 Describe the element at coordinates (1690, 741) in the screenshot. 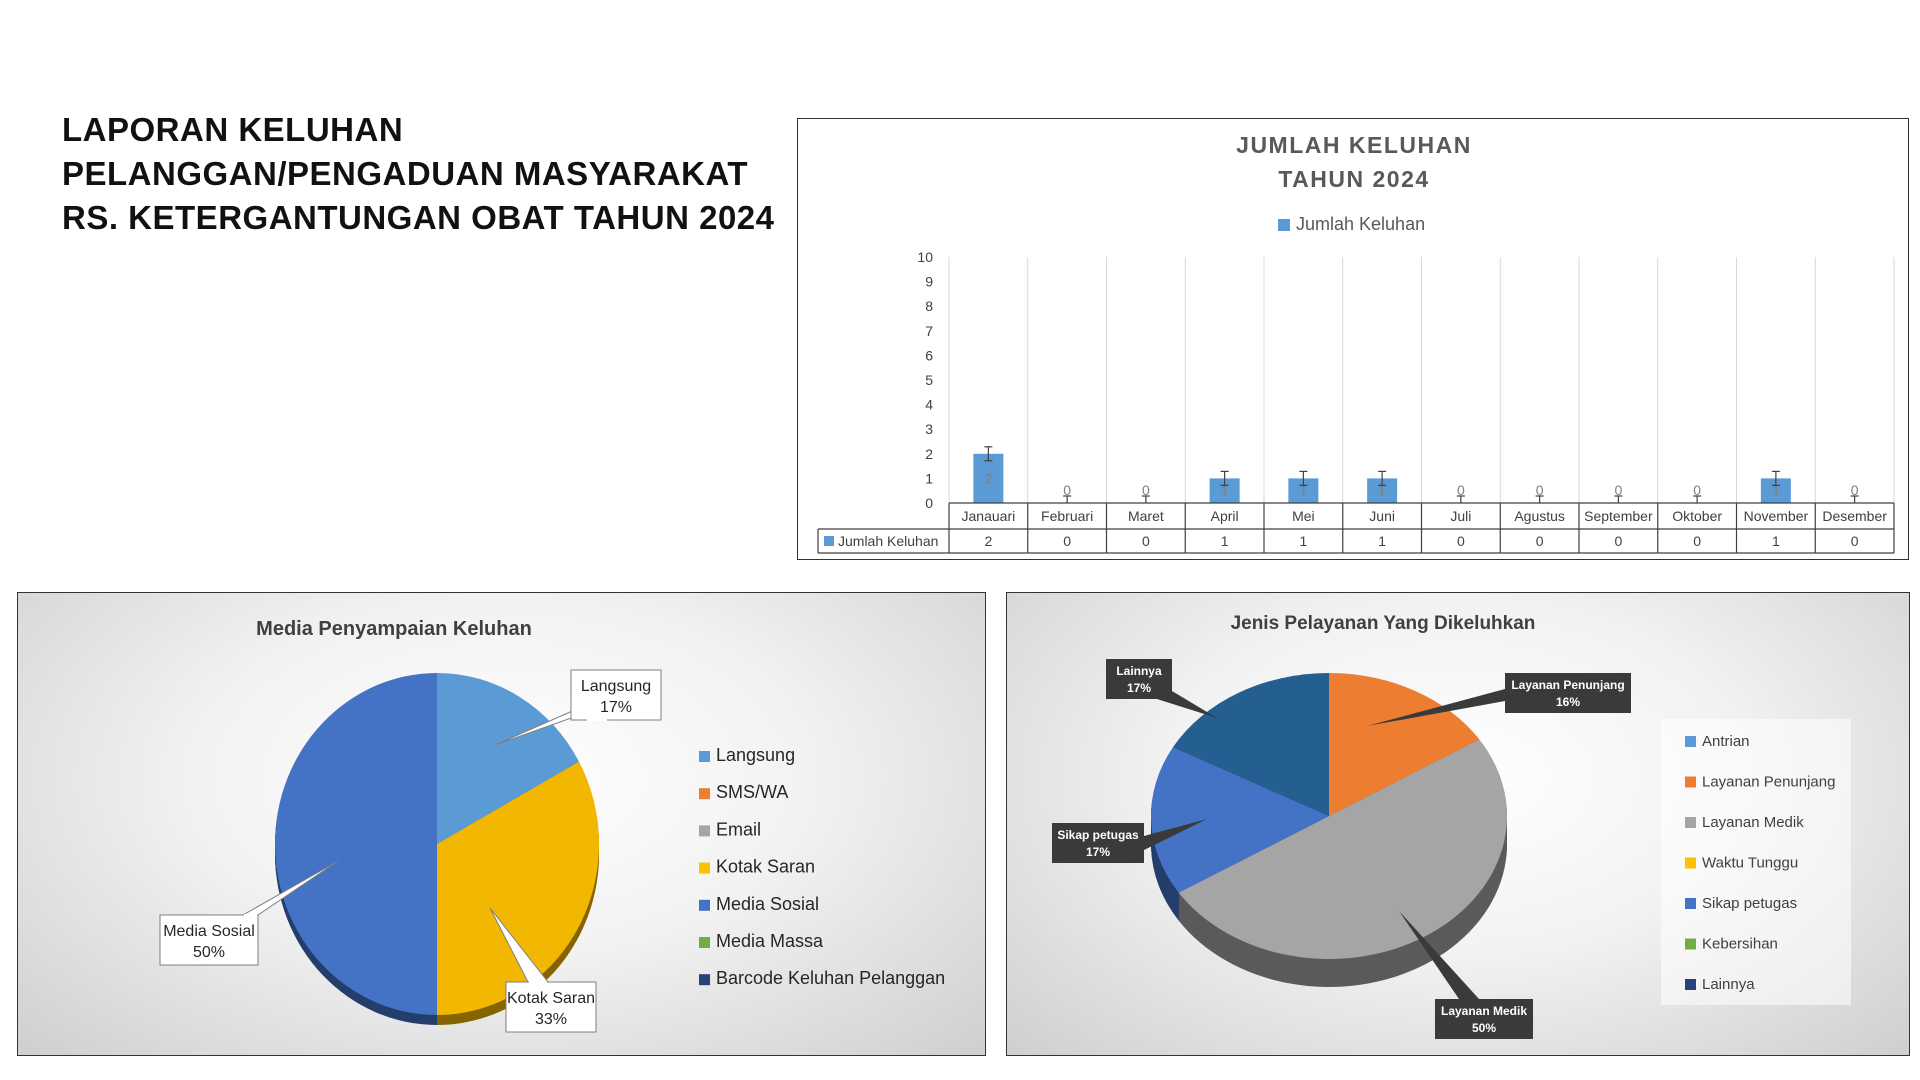

I see `legend-swatch-antrian` at that location.